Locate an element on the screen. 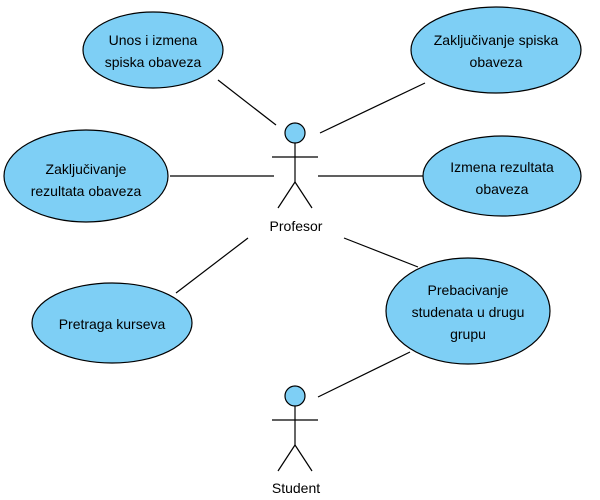  use-case-unos-izmena: Unos i izmena spiska obaveza is located at coordinates (153, 50).